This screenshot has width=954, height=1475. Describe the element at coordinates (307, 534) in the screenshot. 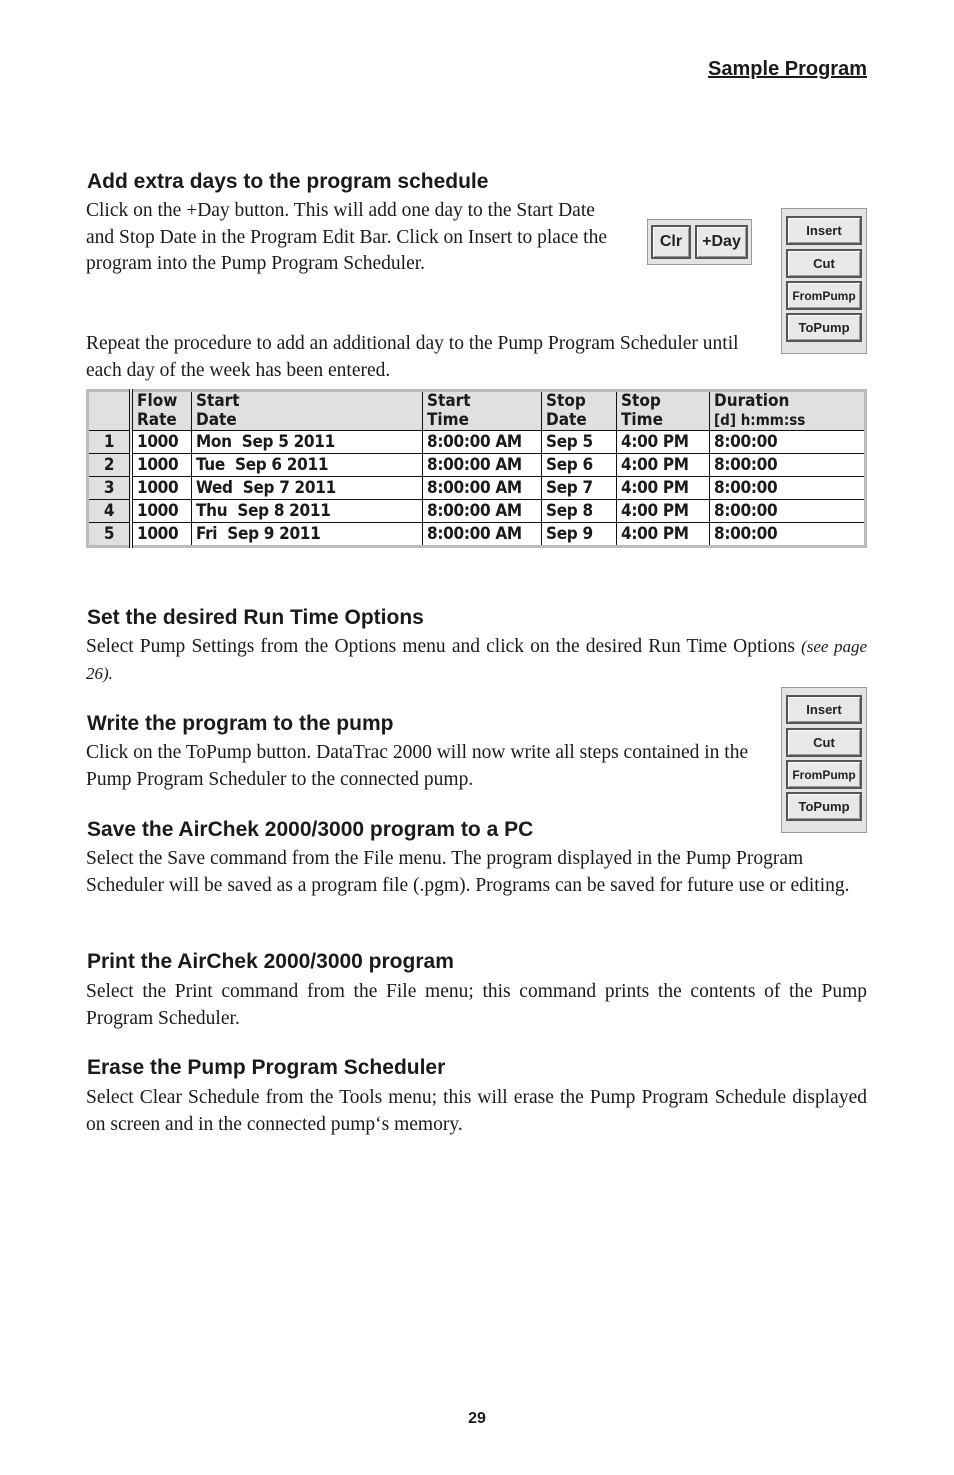

I see `table-cell: Fri Sep 9 2011` at that location.